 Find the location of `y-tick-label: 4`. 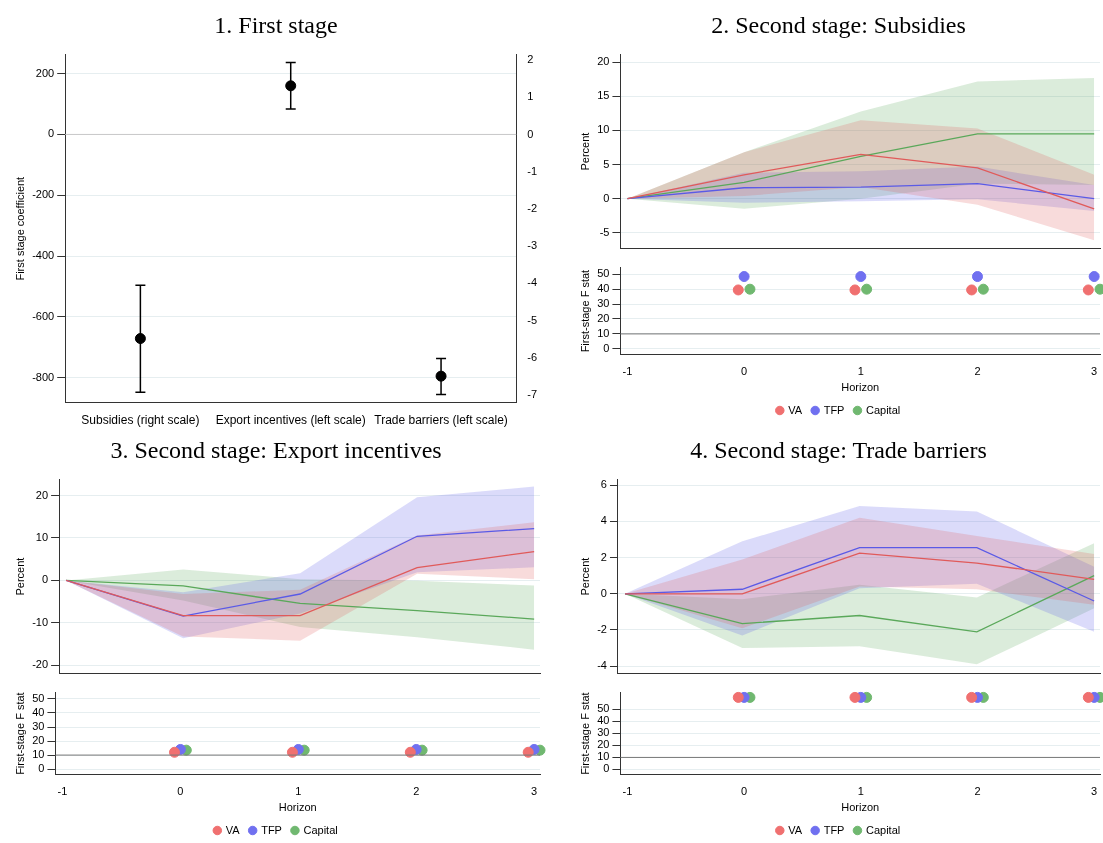

y-tick-label: 4 is located at coordinates (603, 520).